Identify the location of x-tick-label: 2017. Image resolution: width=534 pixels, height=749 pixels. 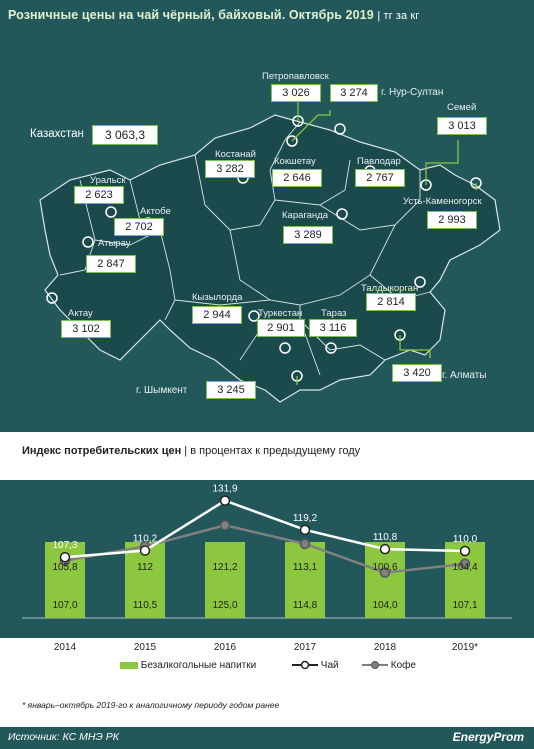
(305, 647).